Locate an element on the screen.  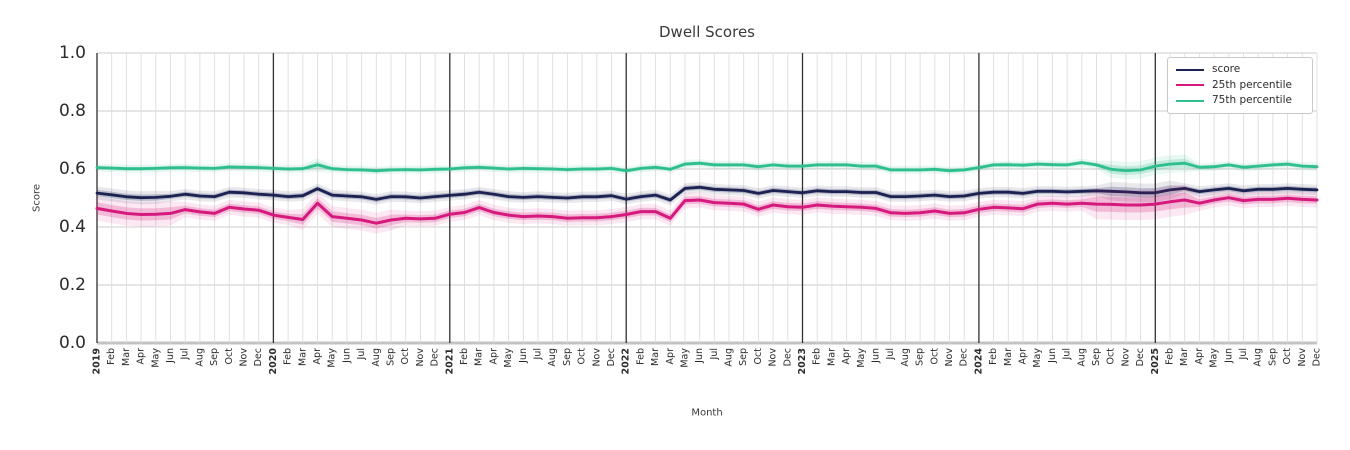
p75-line-swatch is located at coordinates (1190, 100).